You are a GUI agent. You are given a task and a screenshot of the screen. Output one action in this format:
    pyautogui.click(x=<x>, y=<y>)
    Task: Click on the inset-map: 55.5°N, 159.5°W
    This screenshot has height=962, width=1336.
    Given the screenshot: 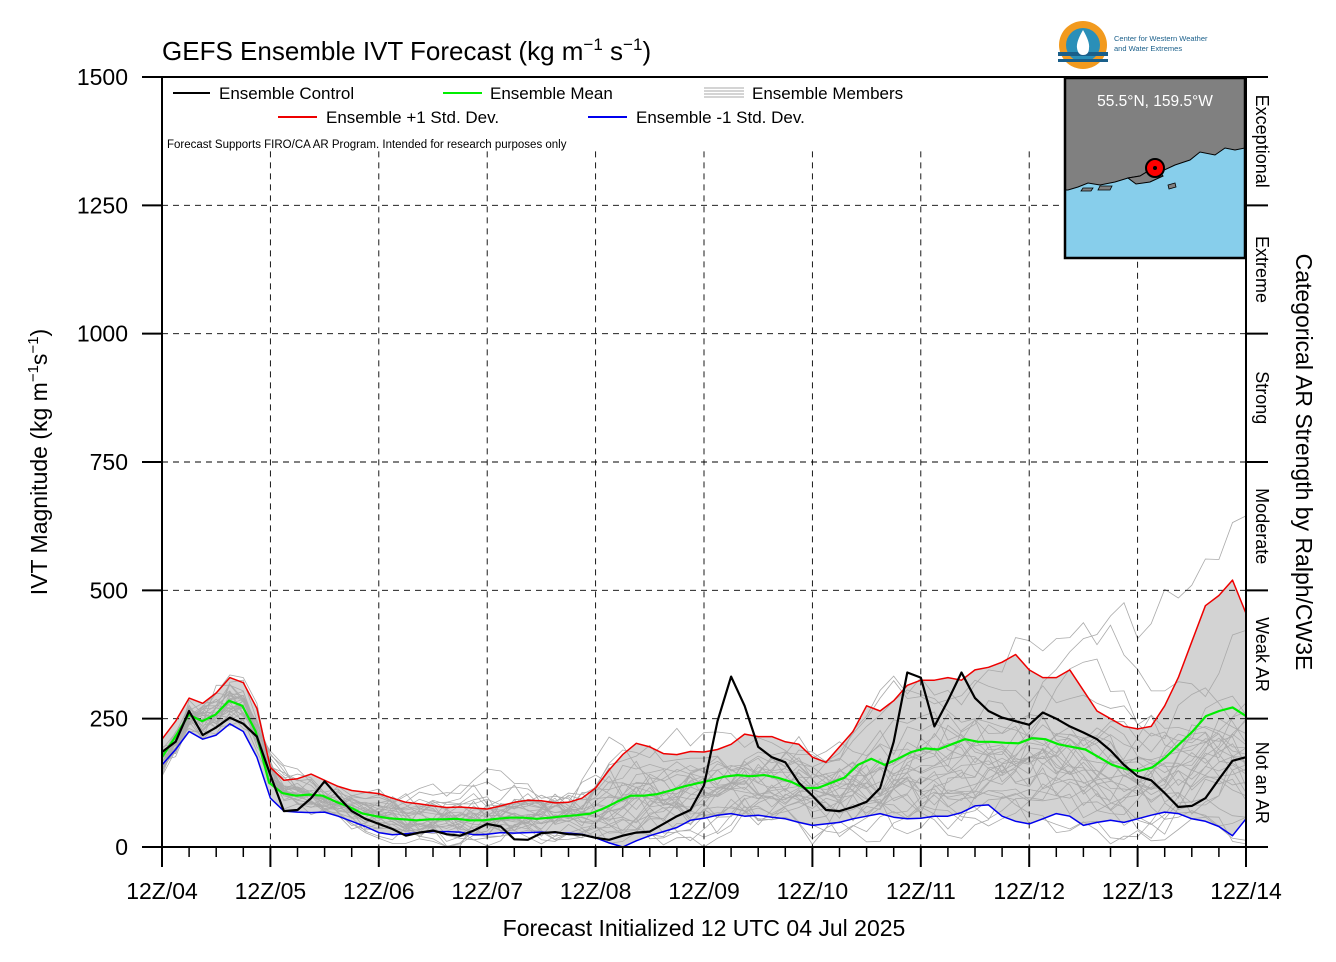 What is the action you would take?
    pyautogui.click(x=1155, y=168)
    